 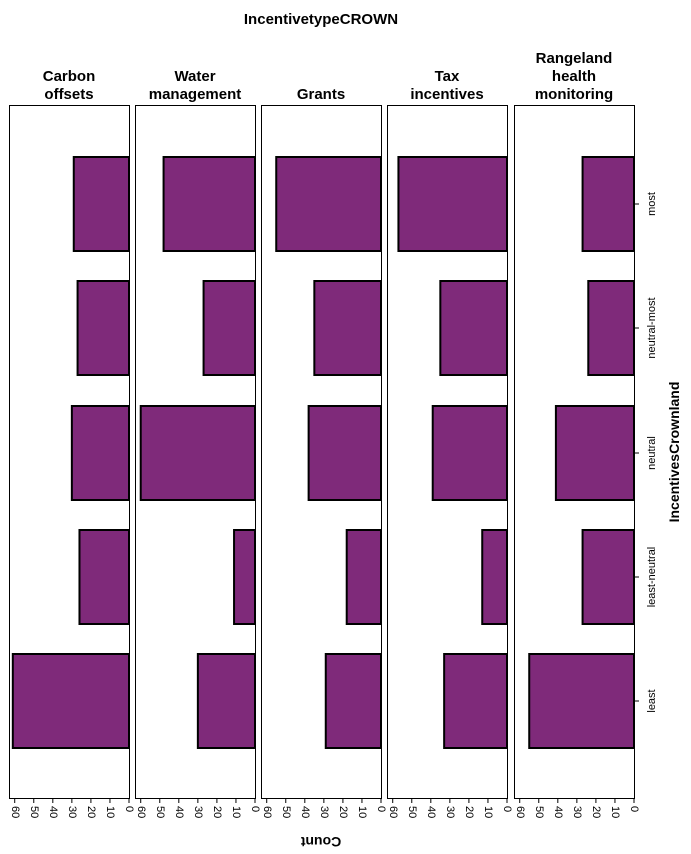 What do you see at coordinates (674, 452) in the screenshot?
I see `y-axis-title: IncentivesCrownland` at bounding box center [674, 452].